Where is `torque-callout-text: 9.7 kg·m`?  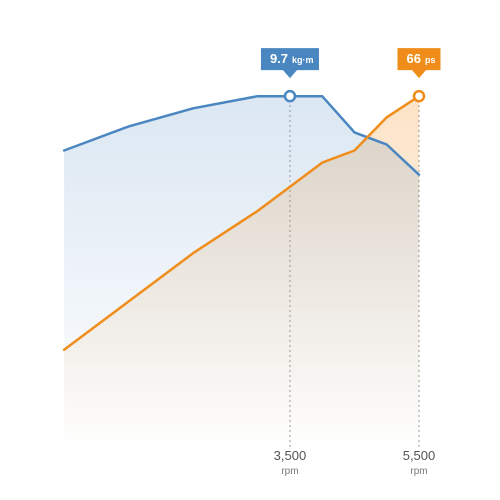
torque-callout-text: 9.7 kg·m is located at coordinates (292, 58).